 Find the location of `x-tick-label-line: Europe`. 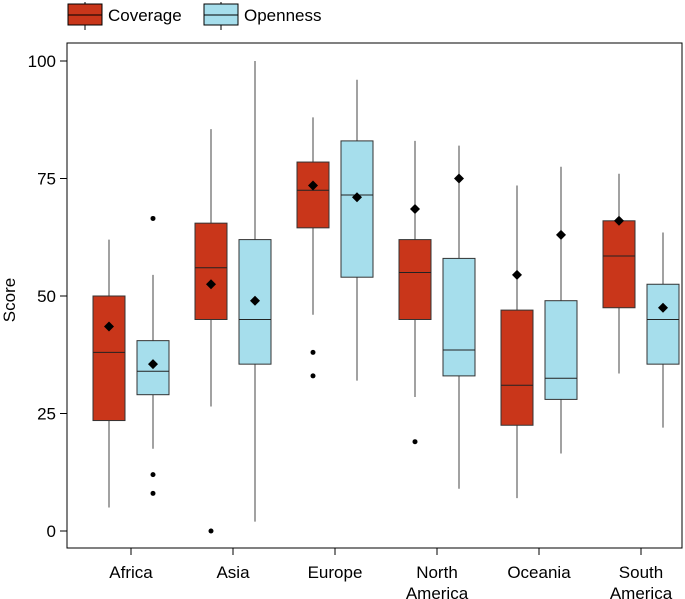

x-tick-label-line: Europe is located at coordinates (335, 572).